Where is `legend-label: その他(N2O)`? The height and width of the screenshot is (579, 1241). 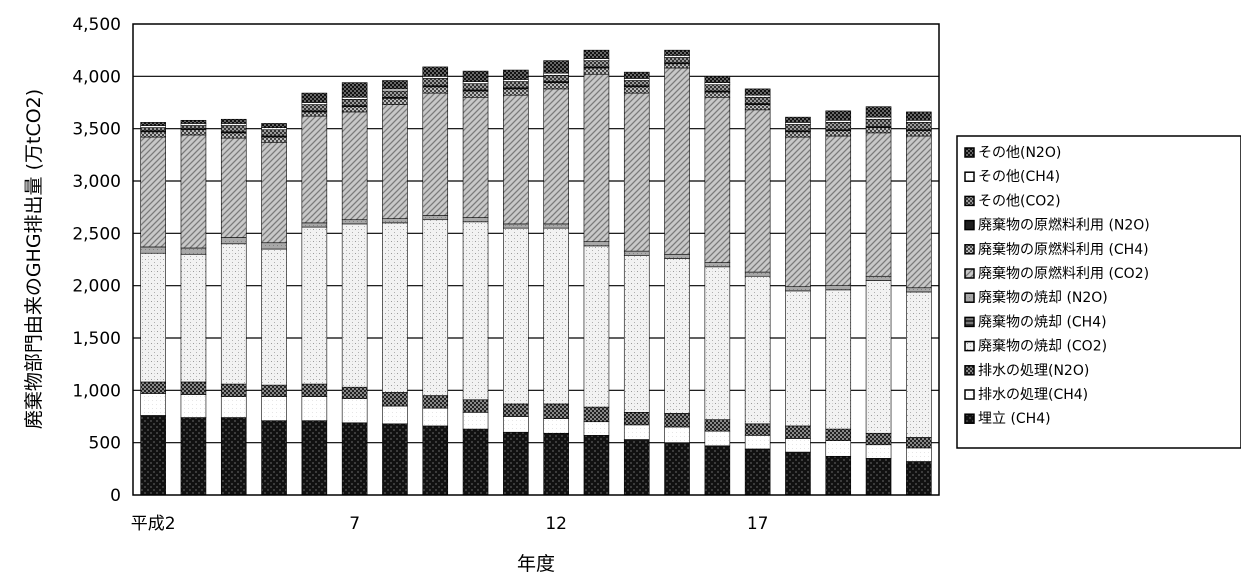 legend-label: その他(N2O) is located at coordinates (1019, 153).